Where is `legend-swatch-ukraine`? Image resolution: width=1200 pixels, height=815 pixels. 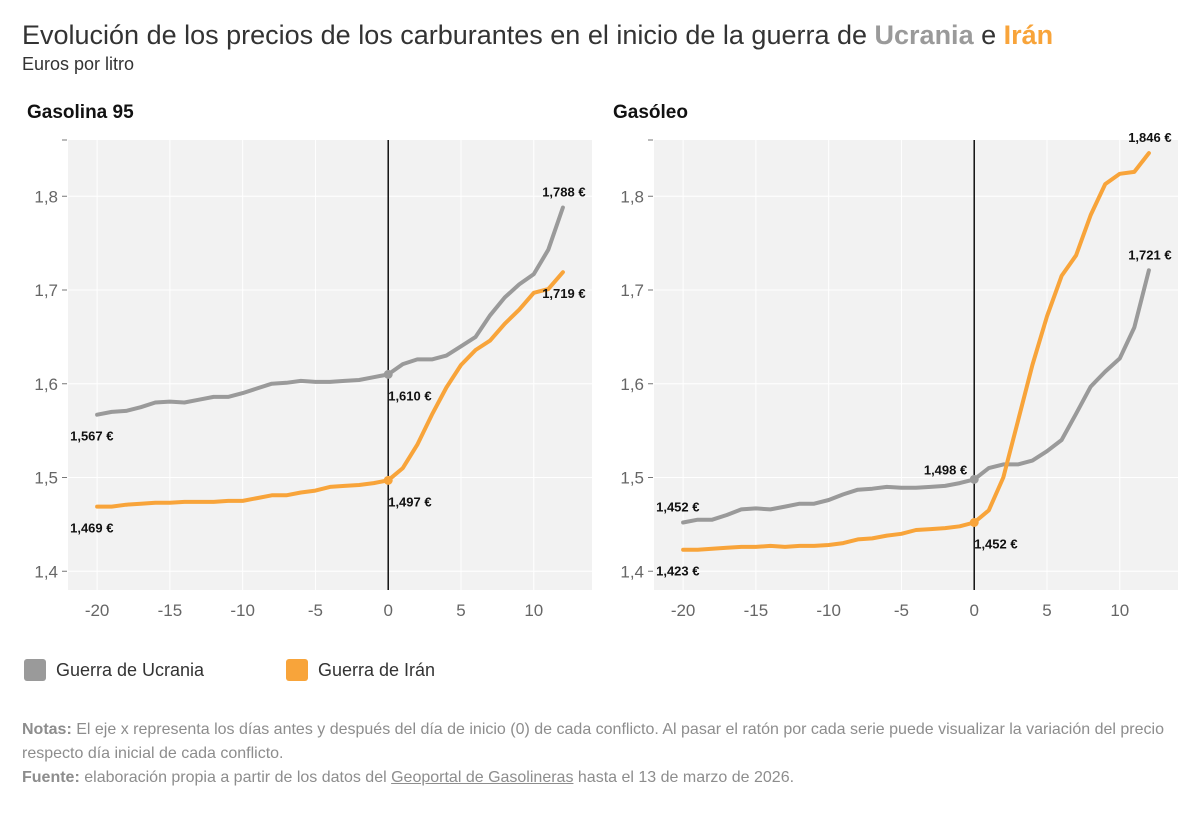 legend-swatch-ukraine is located at coordinates (35, 670).